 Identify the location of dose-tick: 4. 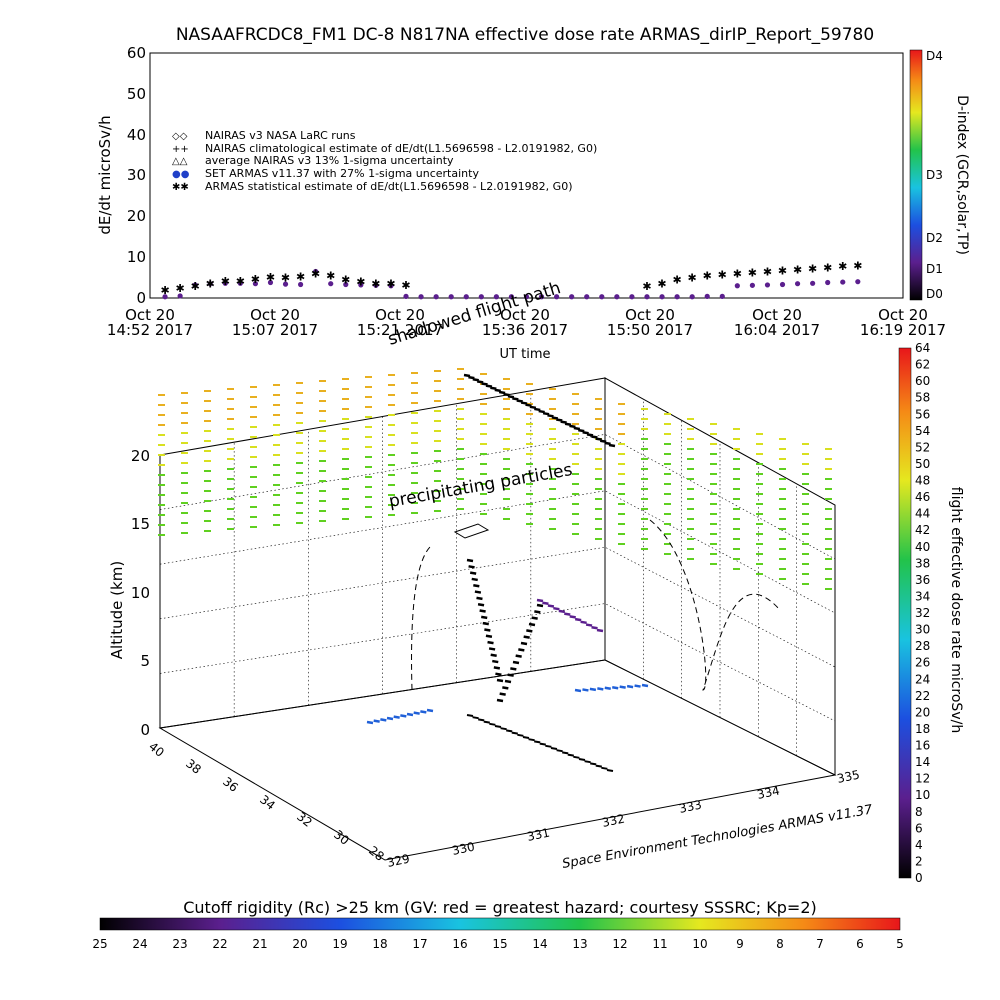
(919, 845).